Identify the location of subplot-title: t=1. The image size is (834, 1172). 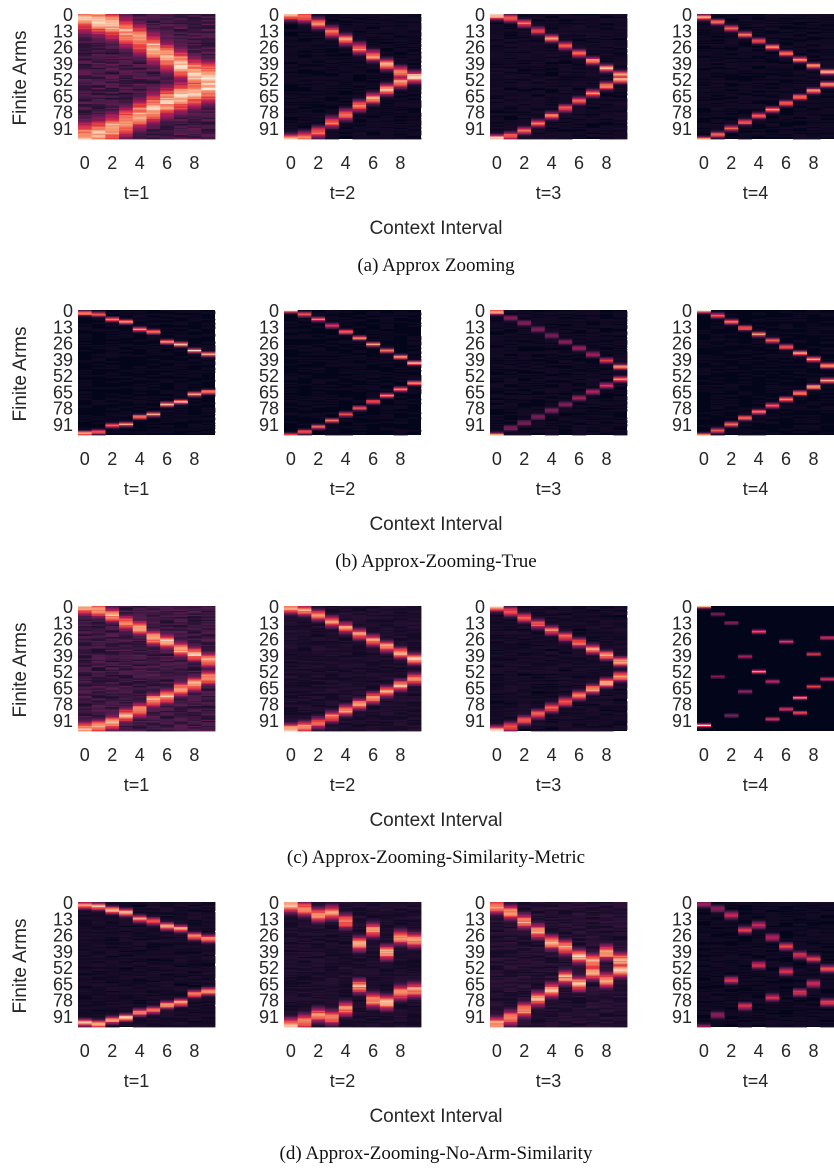
(137, 193).